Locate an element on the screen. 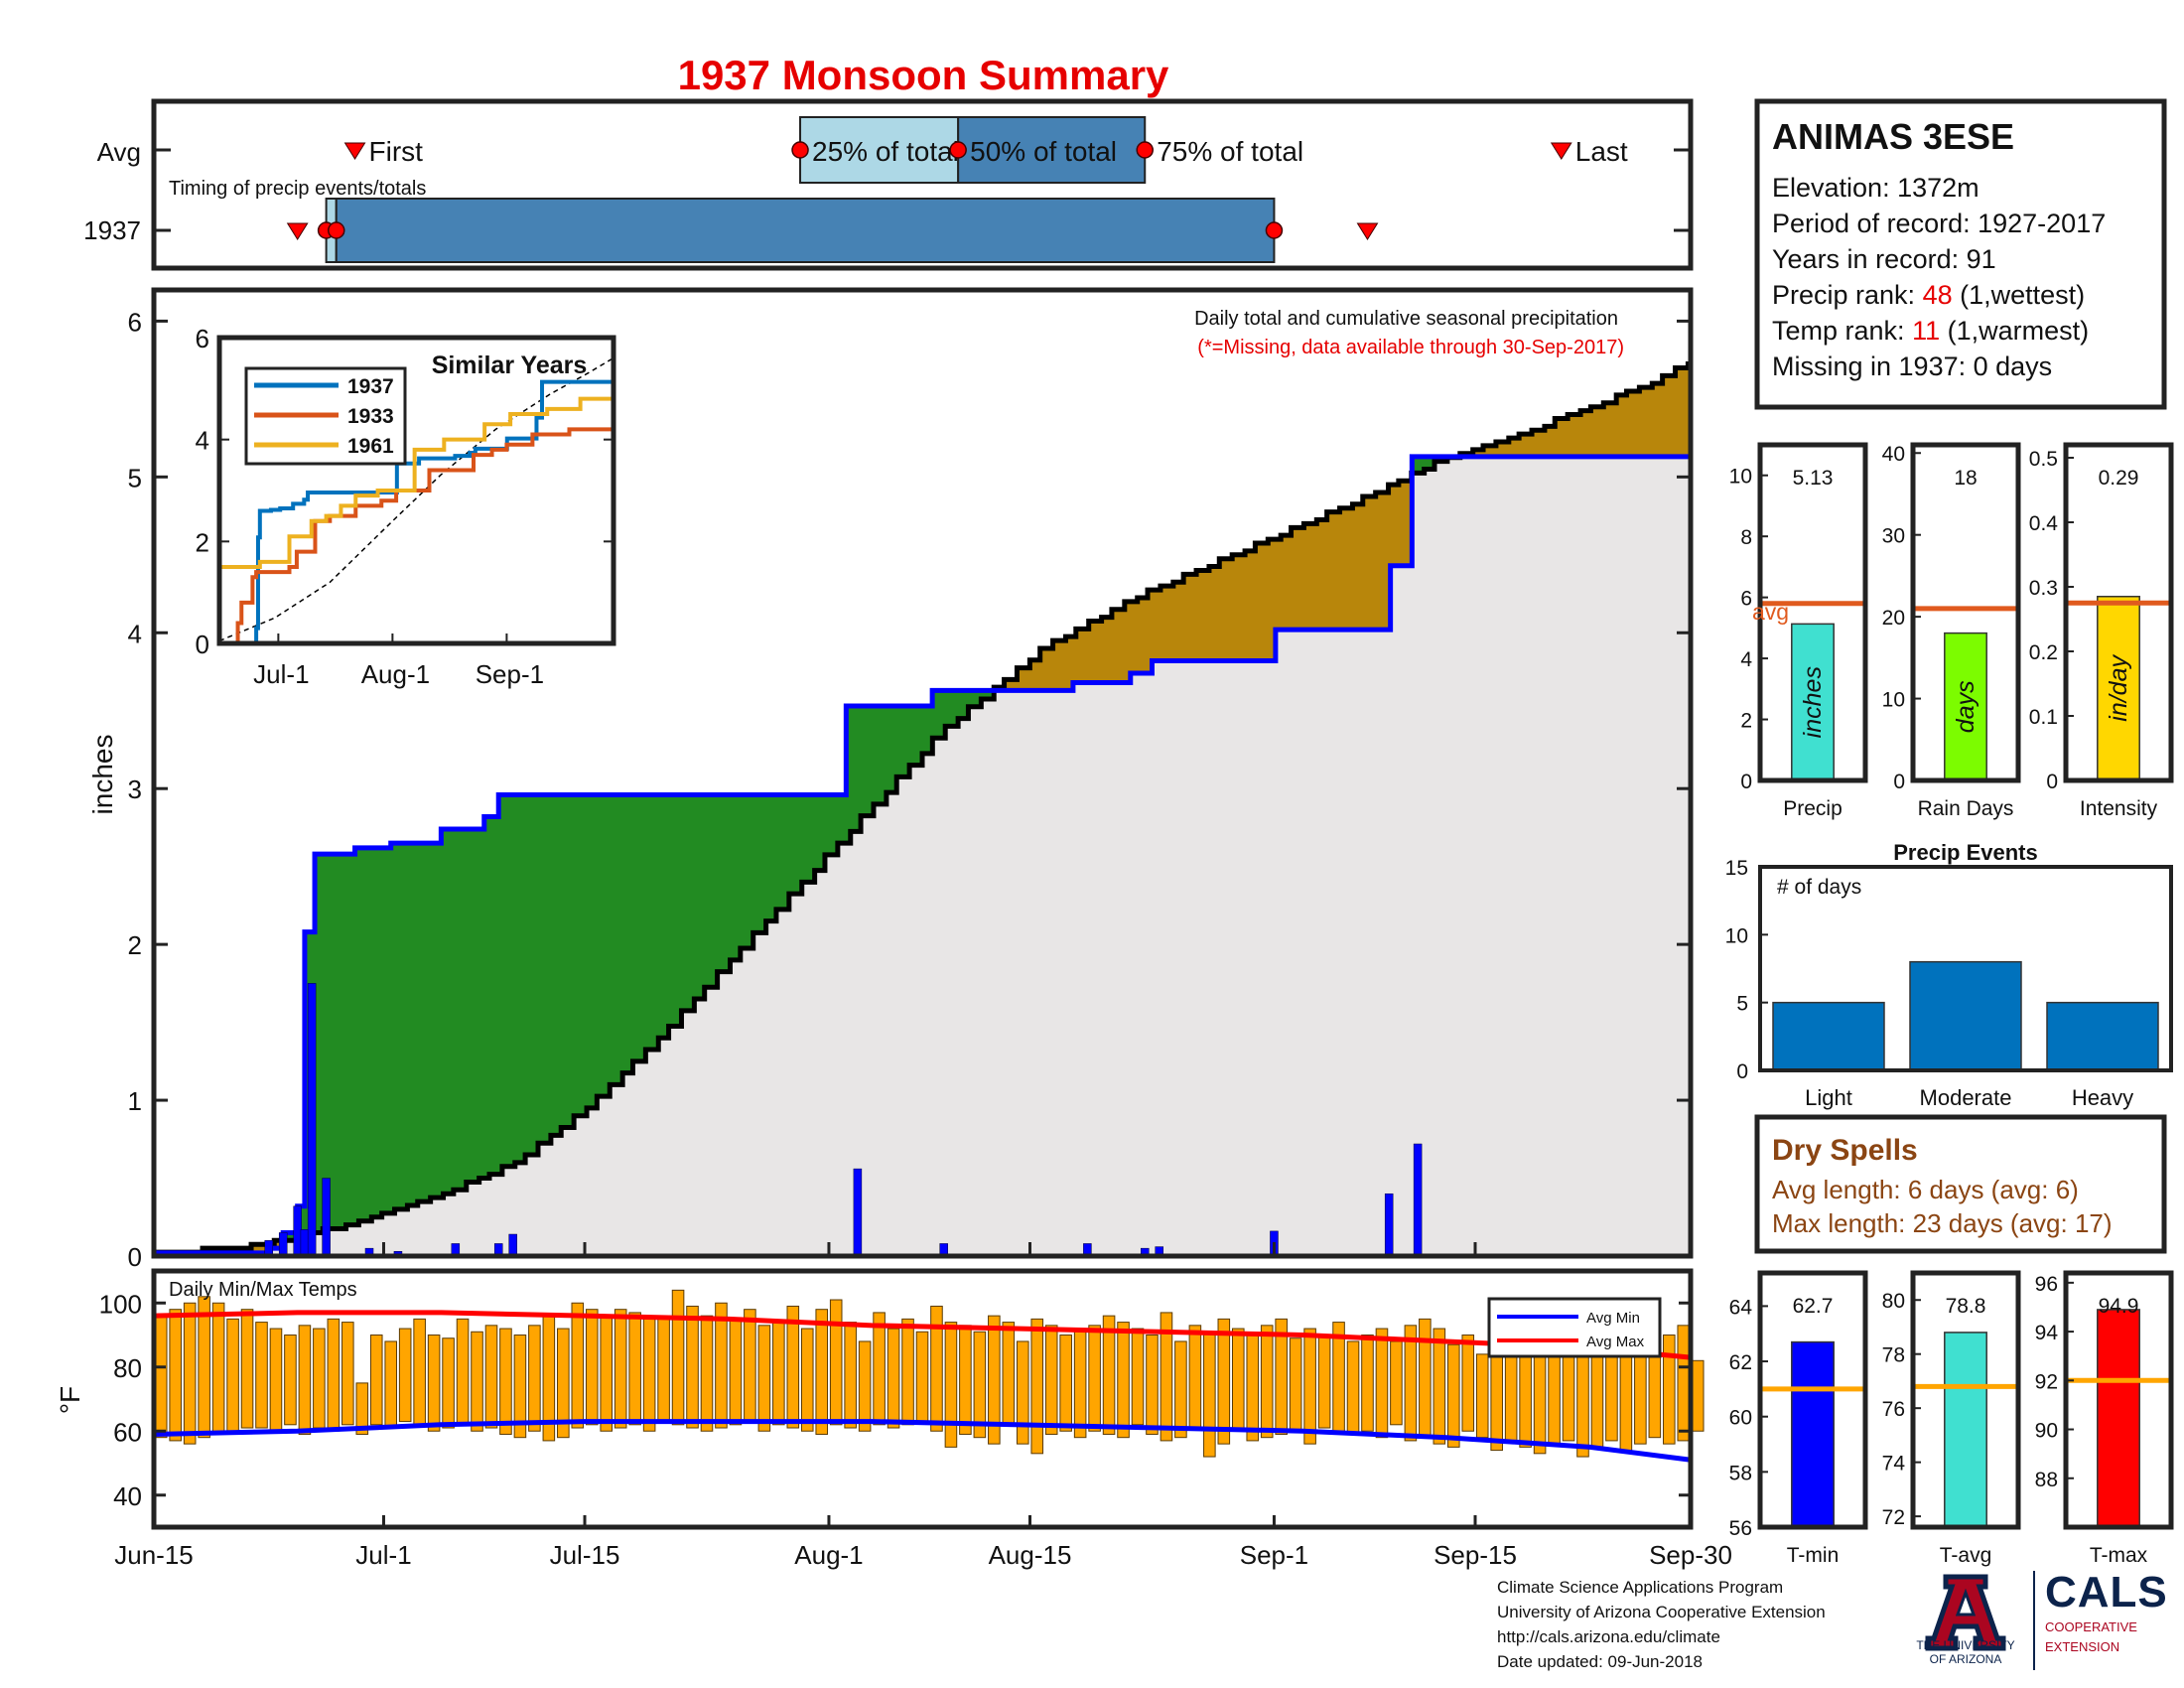 The height and width of the screenshot is (1688, 2184). timing-row-label-1937: 1937 is located at coordinates (112, 230).